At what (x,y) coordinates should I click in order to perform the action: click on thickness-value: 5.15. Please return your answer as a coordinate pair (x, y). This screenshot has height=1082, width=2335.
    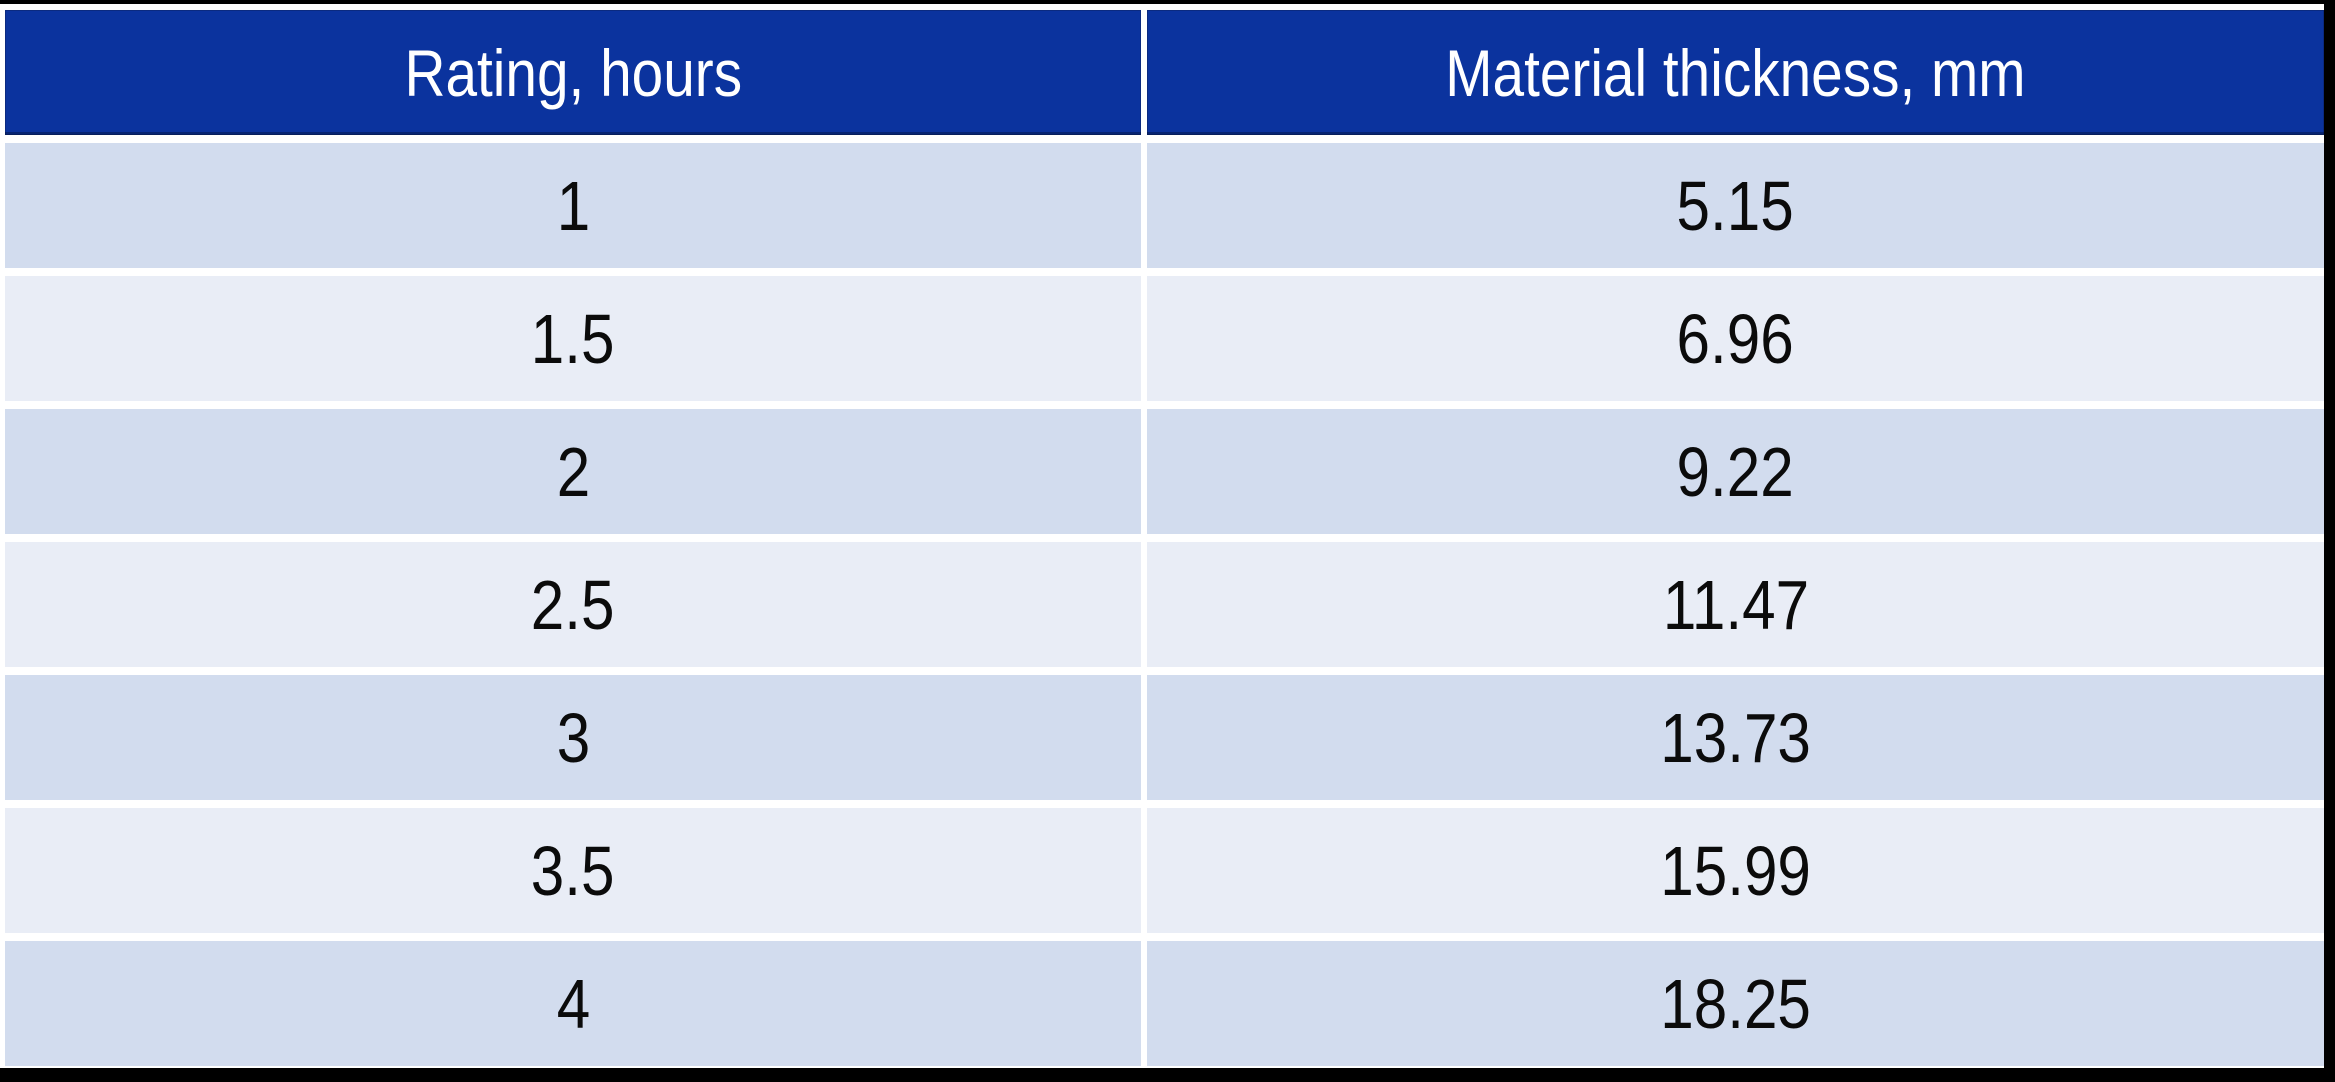
    Looking at the image, I should click on (1735, 205).